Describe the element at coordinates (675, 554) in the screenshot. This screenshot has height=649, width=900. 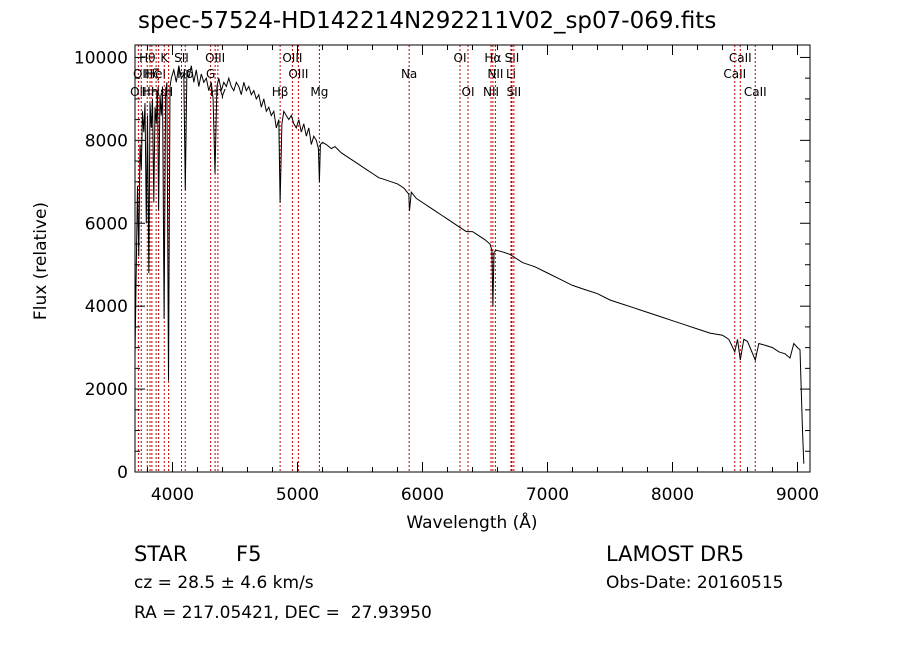
I see `survey-name: LAMOST DR5` at that location.